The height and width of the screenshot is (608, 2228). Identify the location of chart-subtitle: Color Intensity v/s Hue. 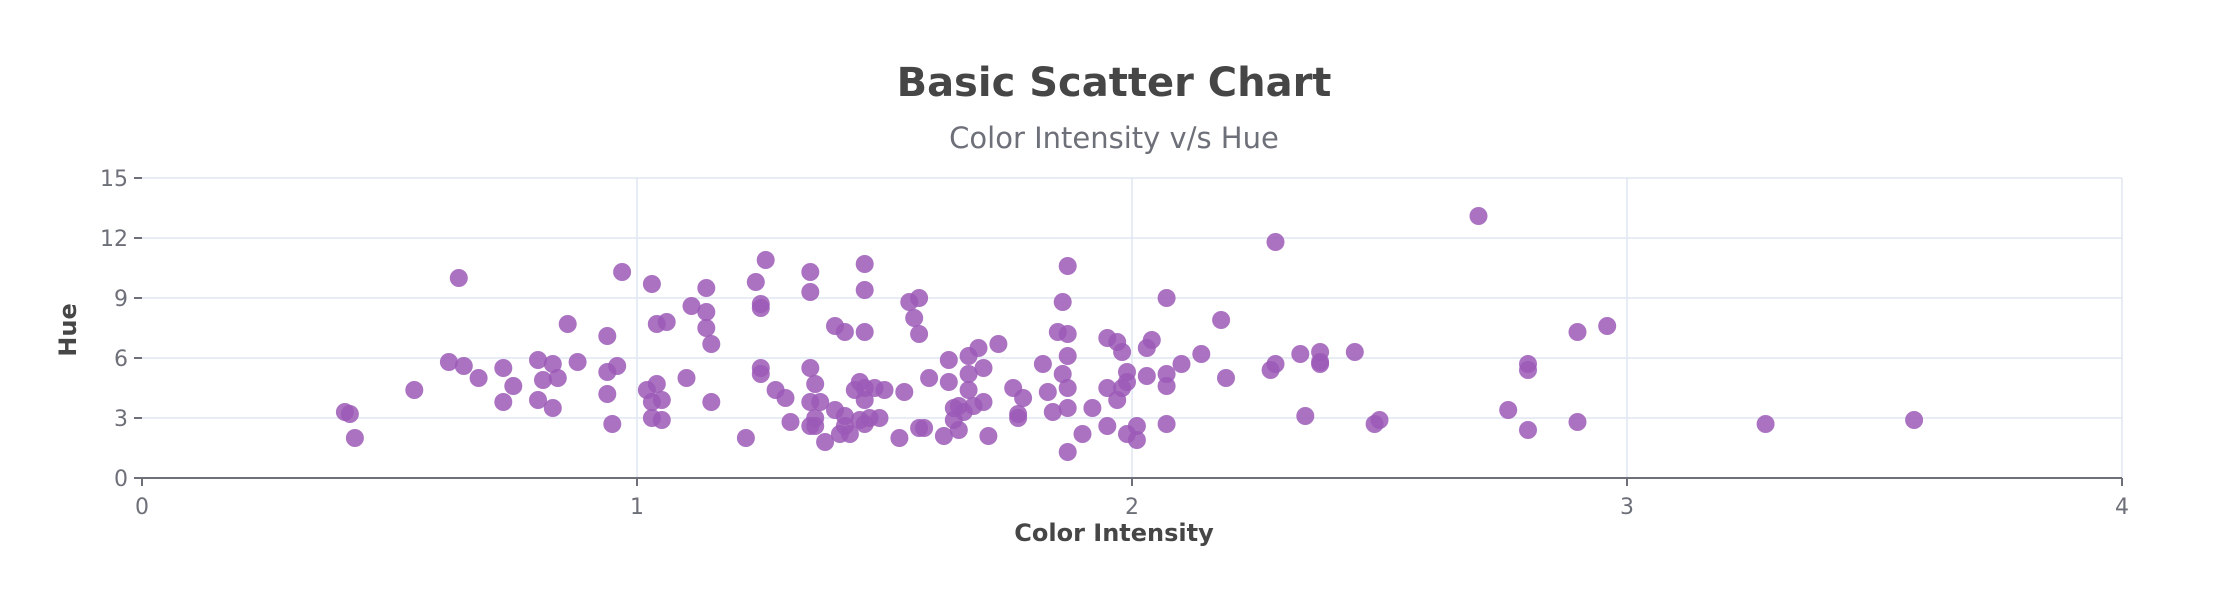
(1114, 138).